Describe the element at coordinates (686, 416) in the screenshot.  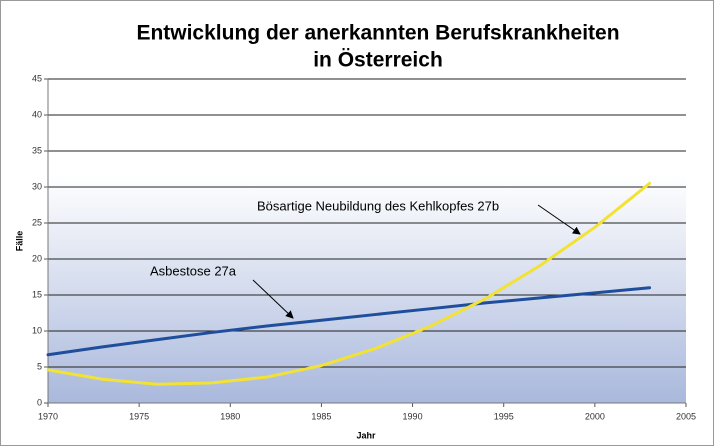
I see `x-tick-label: 2005` at that location.